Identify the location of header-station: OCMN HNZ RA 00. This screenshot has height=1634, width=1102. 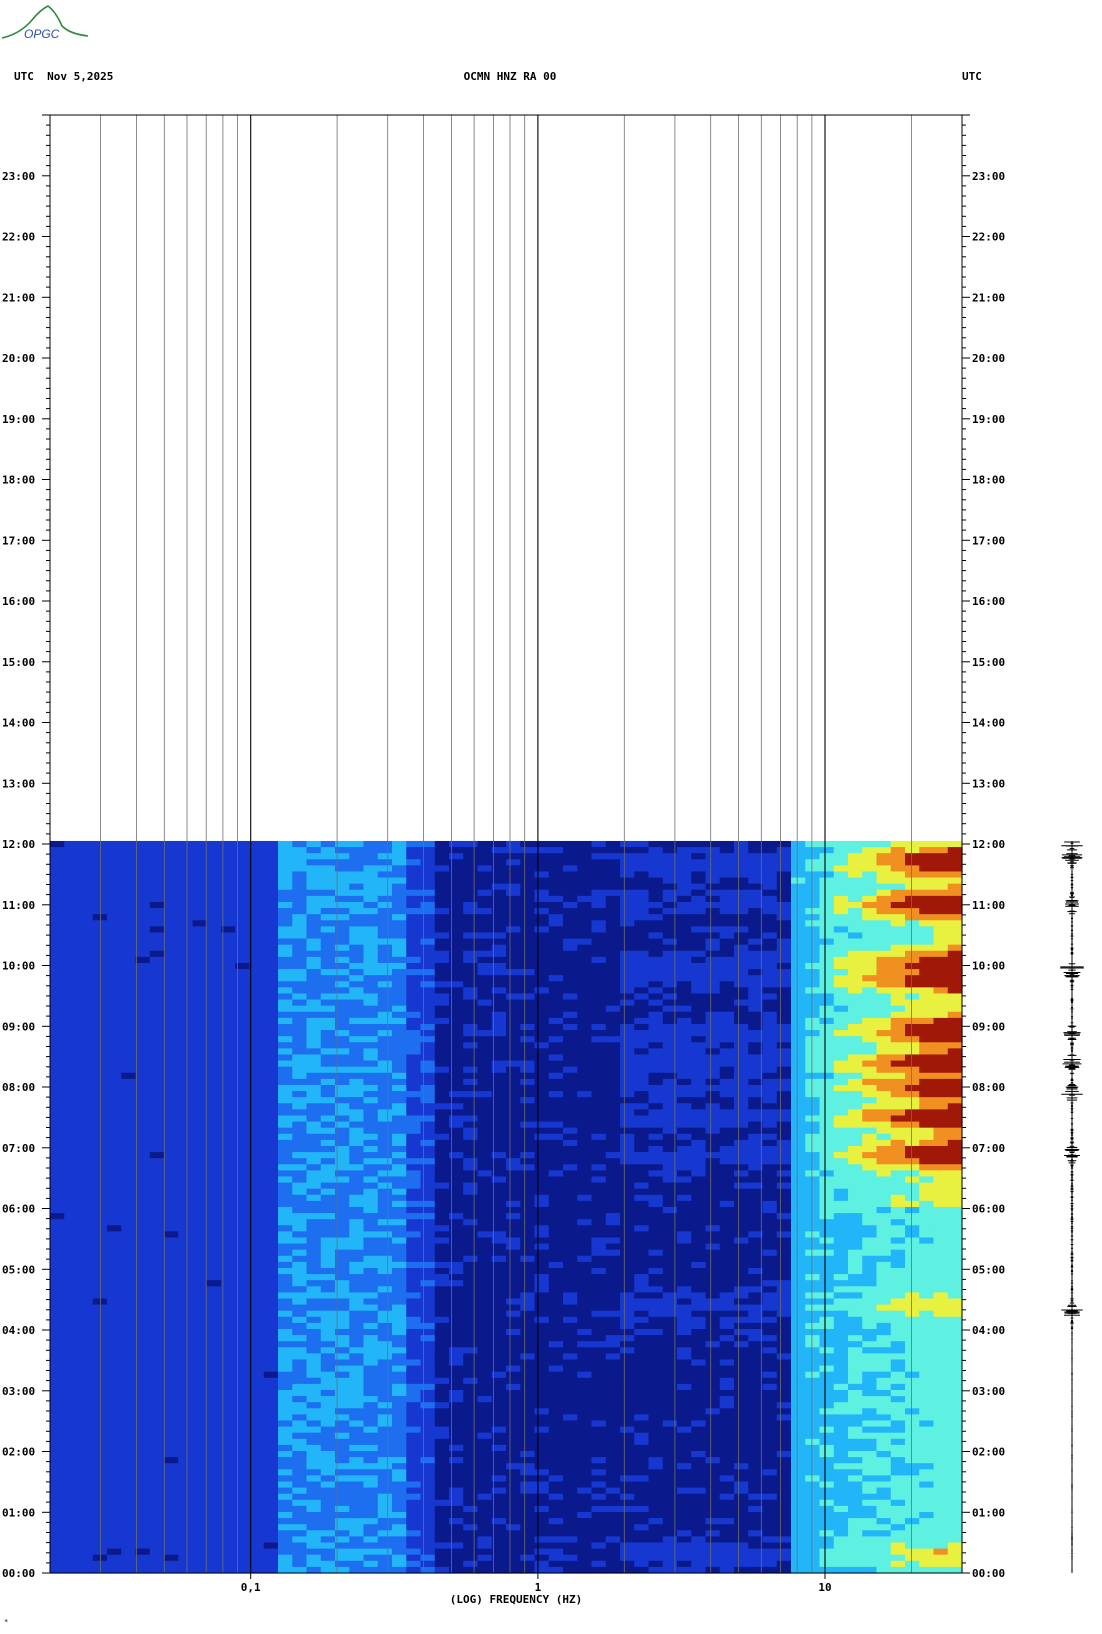
(510, 76).